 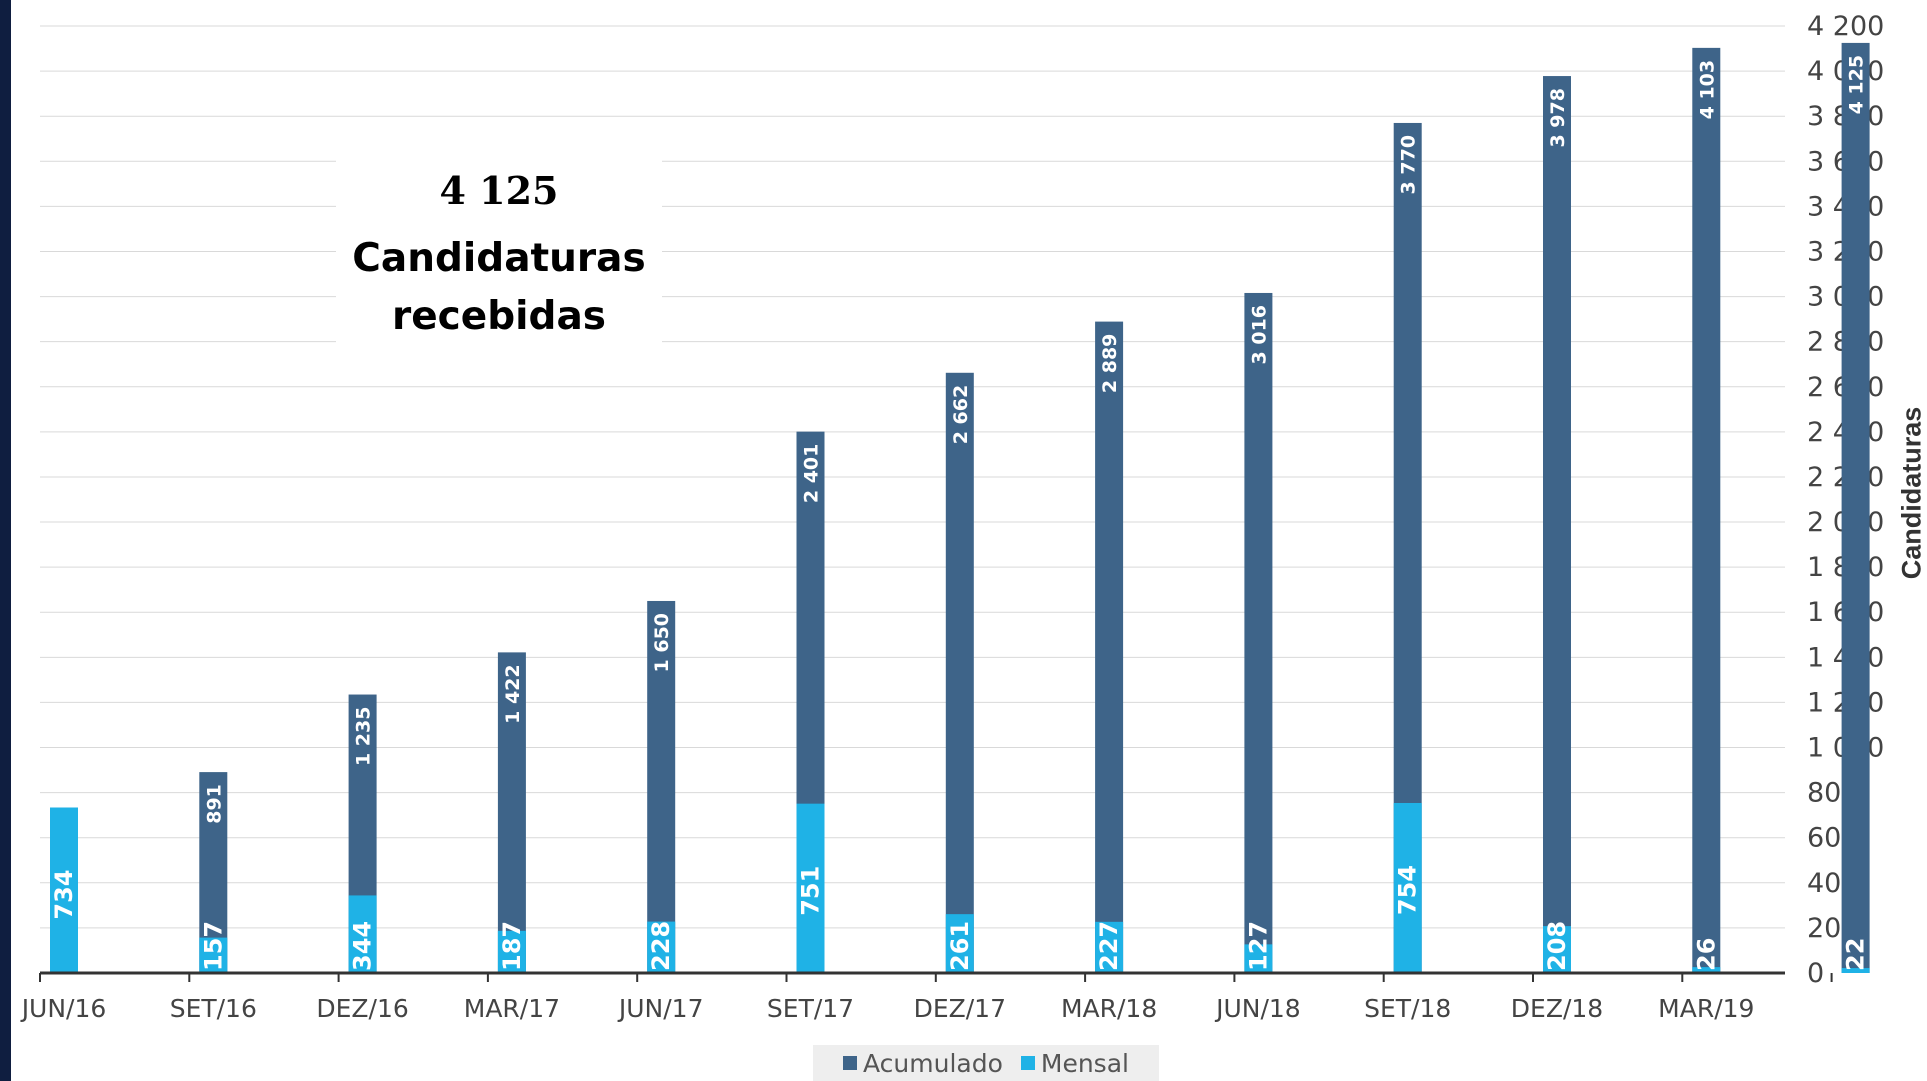 I want to click on legend-label-mensal: Mensal, so click(x=1084, y=1063).